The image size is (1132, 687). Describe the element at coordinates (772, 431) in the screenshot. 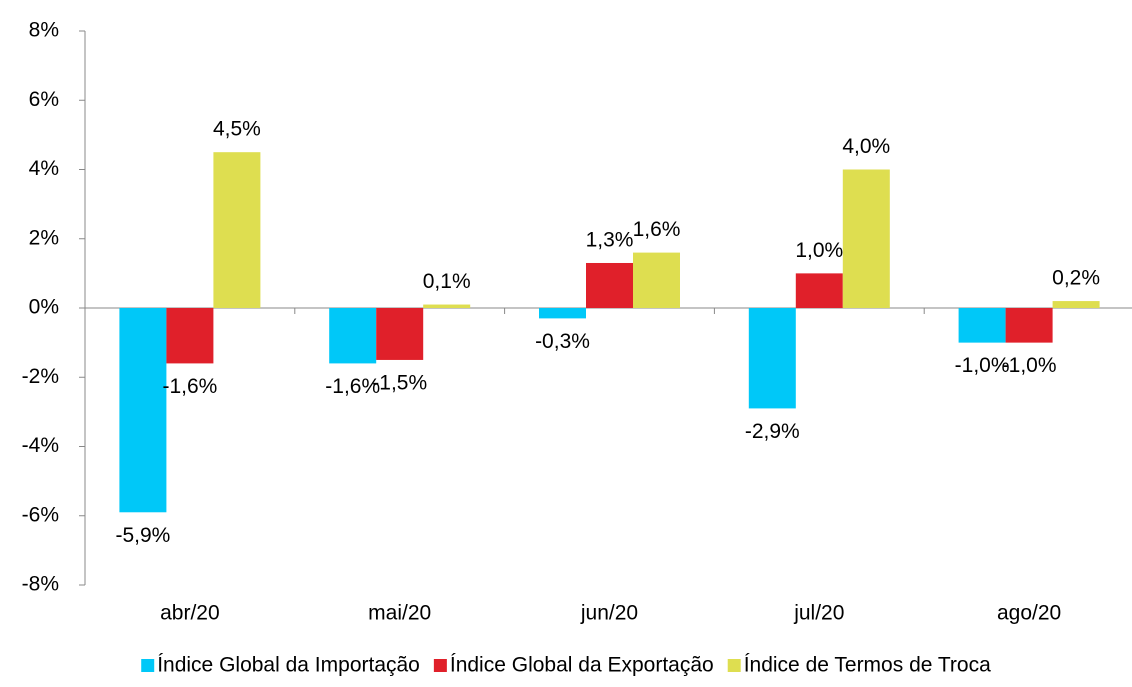

I see `data-label: -2,9%` at that location.